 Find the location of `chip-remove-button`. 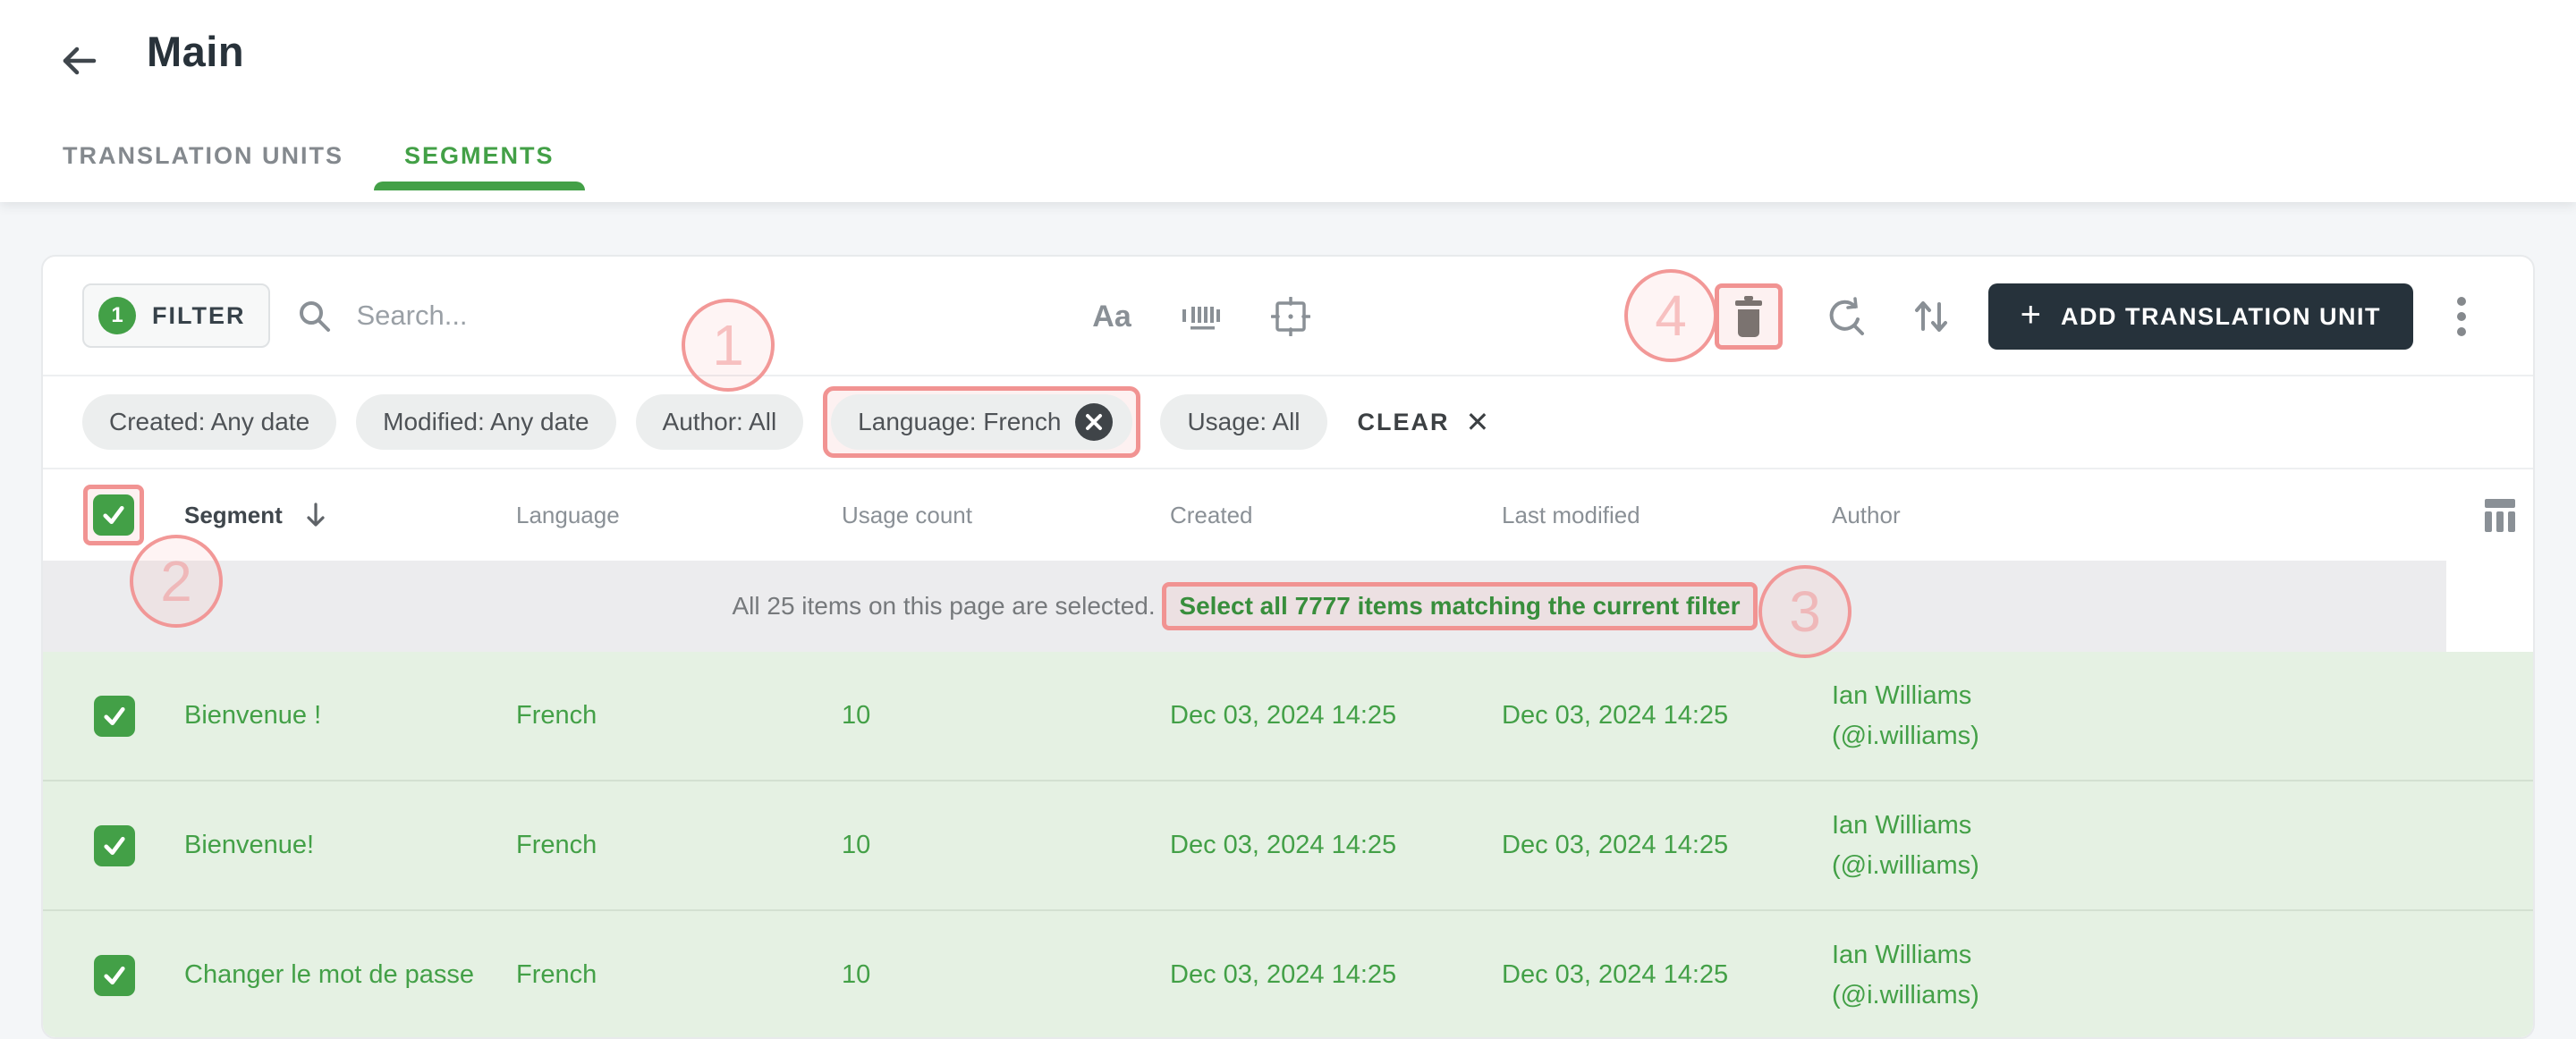

chip-remove-button is located at coordinates (1094, 422).